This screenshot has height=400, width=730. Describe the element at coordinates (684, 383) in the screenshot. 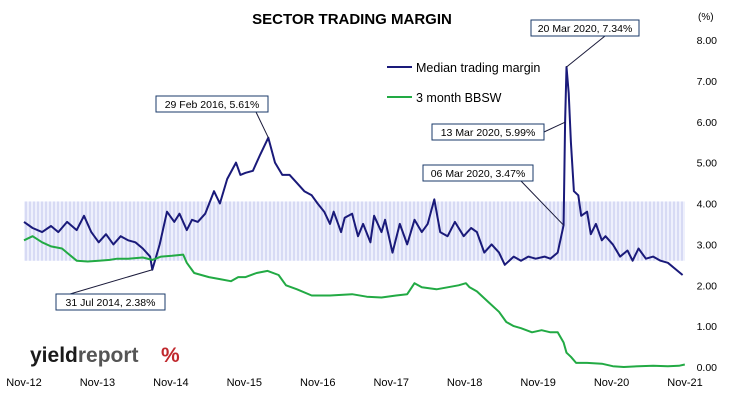

I see `x-tick-label: Nov-21` at that location.